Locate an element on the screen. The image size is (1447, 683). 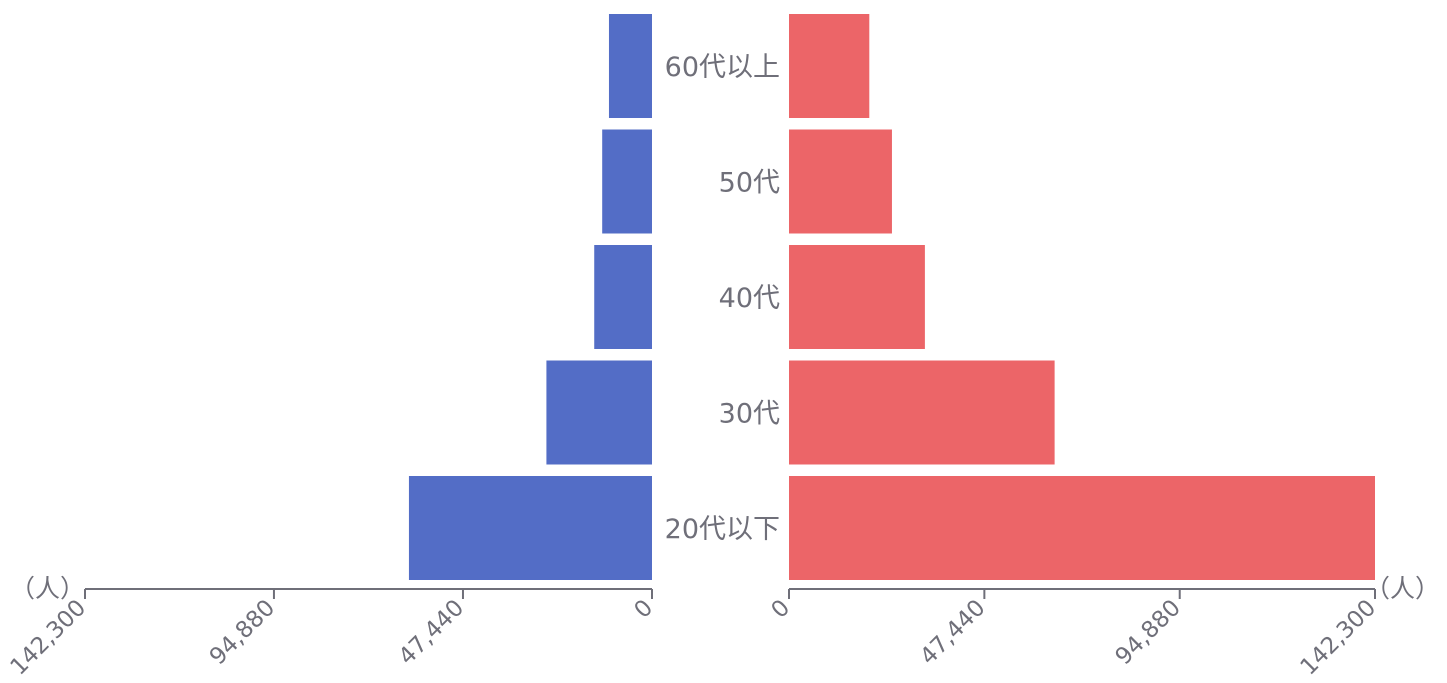
left-tick-label: 0 is located at coordinates (644, 609).